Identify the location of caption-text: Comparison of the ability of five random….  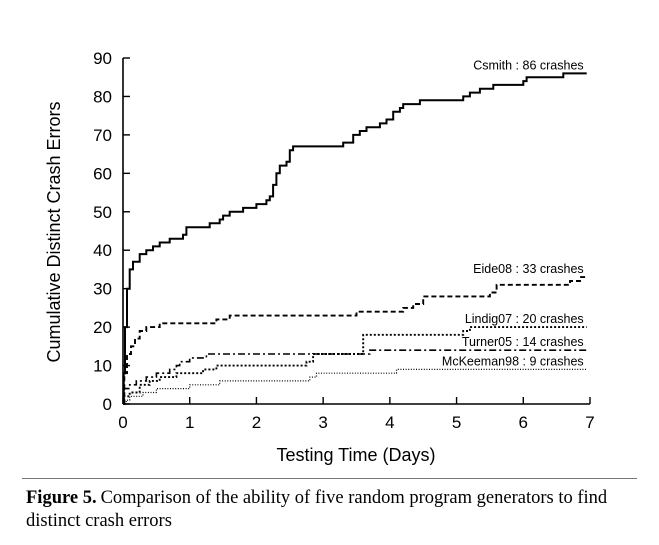
(317, 509).